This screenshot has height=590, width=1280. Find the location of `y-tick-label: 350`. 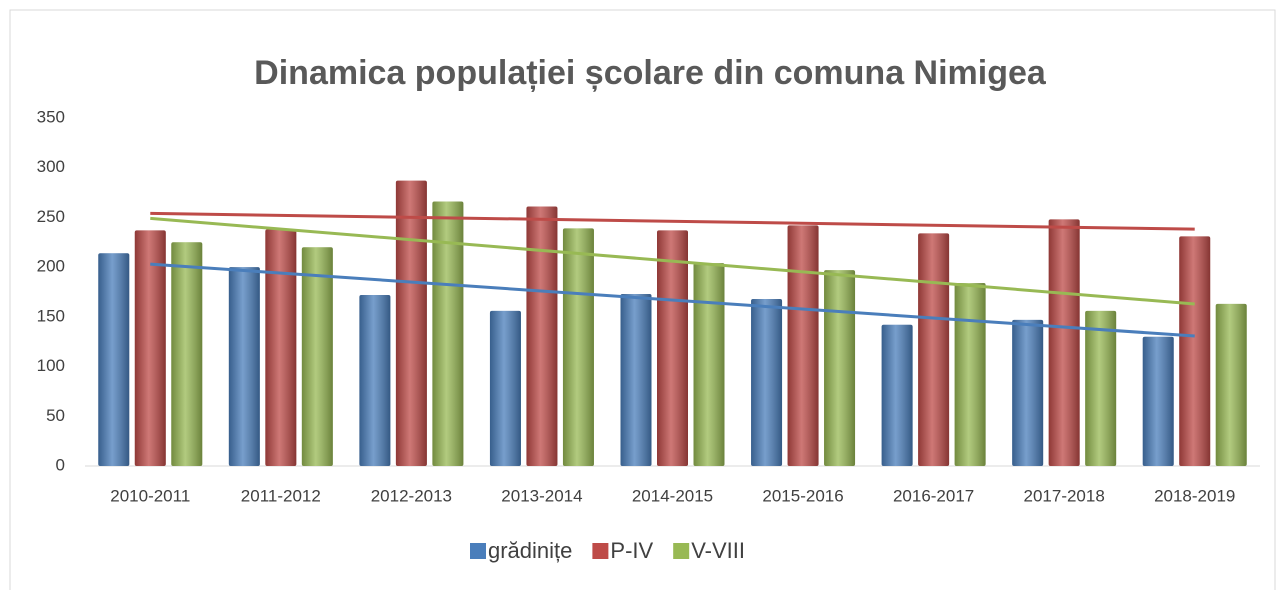

y-tick-label: 350 is located at coordinates (51, 116).